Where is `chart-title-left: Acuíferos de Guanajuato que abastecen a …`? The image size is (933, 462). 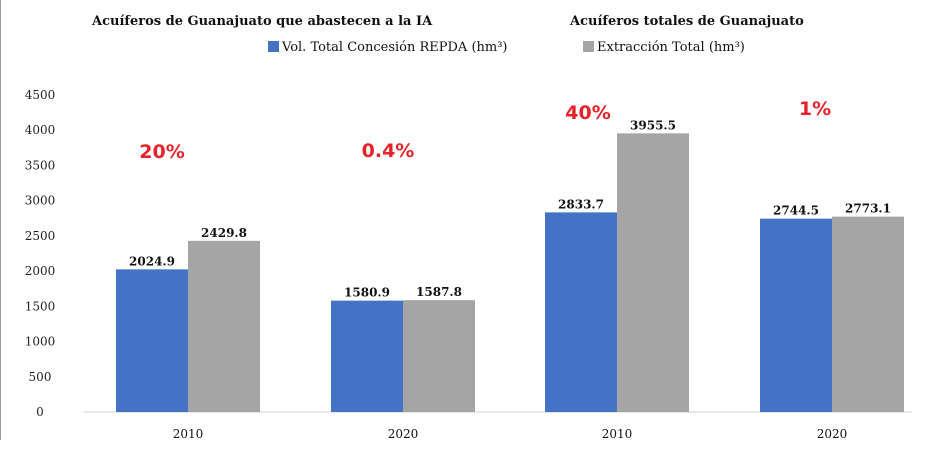
chart-title-left: Acuíferos de Guanajuato que abastecen a … is located at coordinates (262, 21).